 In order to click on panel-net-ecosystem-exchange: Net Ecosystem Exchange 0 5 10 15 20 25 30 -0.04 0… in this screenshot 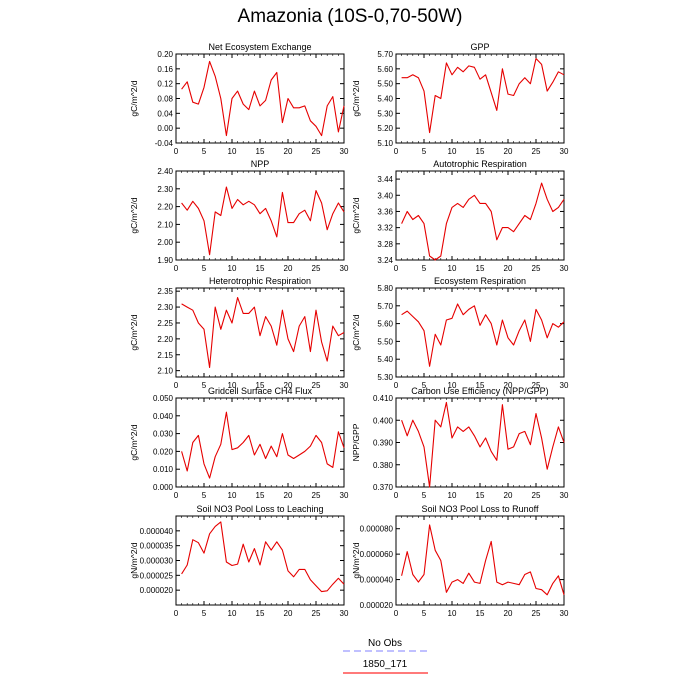, I will do `click(239, 99)`.